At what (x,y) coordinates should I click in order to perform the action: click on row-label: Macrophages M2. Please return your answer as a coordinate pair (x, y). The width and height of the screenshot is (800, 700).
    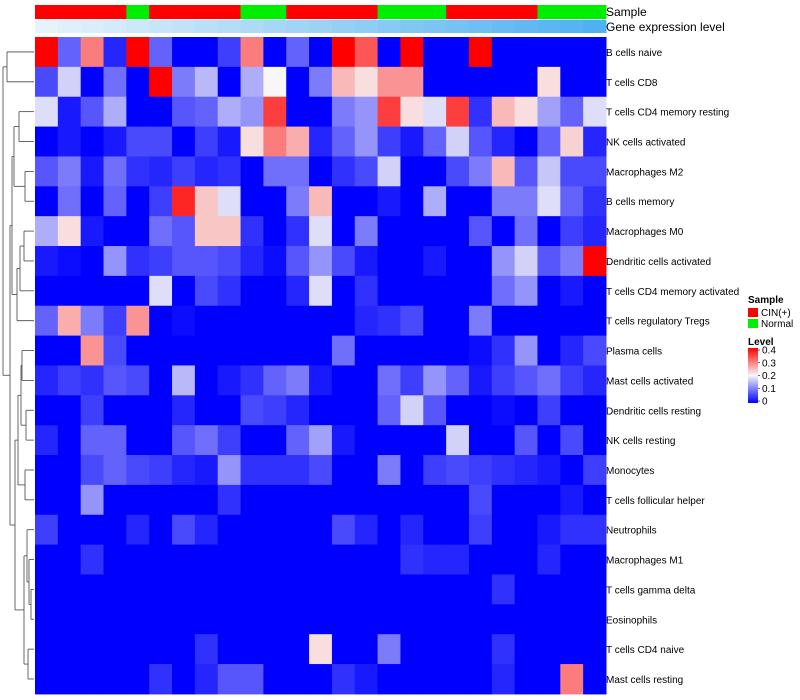
    Looking at the image, I should click on (645, 172).